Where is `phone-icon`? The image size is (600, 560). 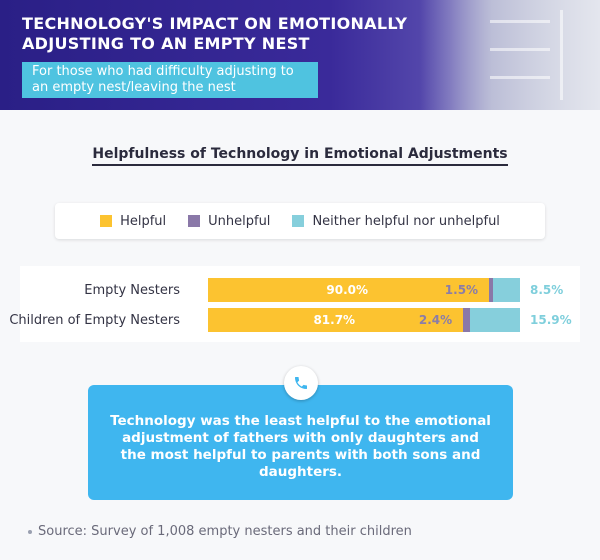 phone-icon is located at coordinates (301, 383).